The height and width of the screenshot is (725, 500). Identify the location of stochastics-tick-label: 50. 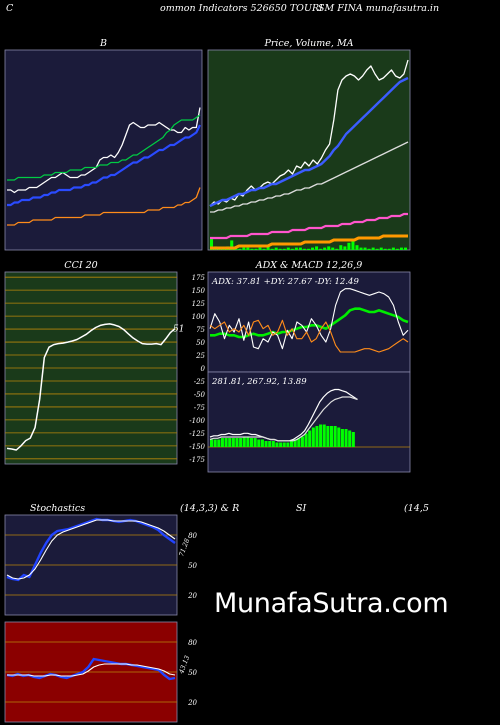
(192, 566).